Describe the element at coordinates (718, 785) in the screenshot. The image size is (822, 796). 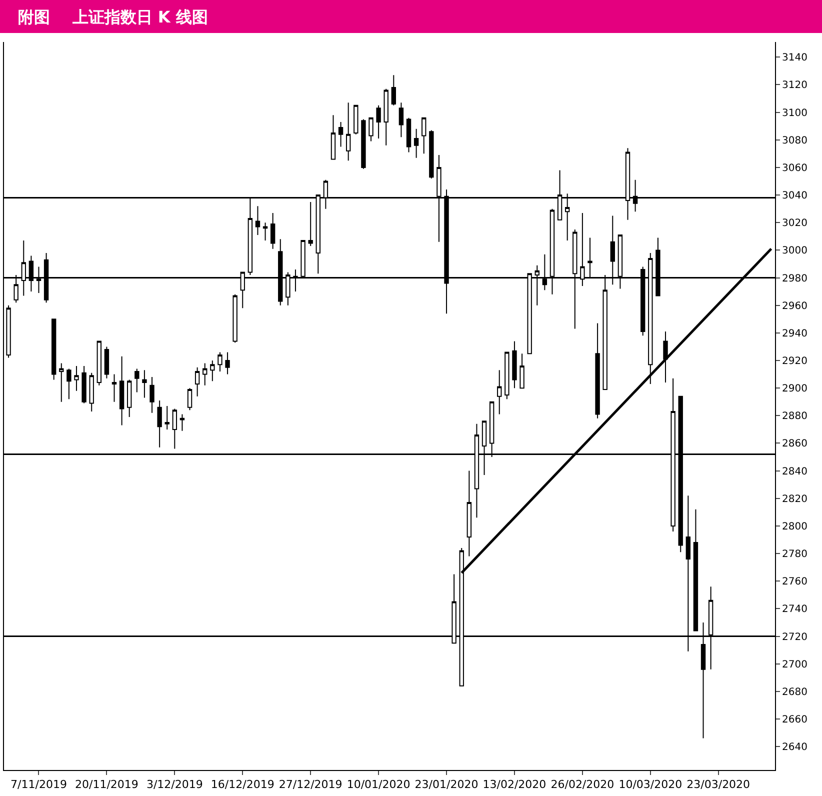
I see `x-tick-label: 23/03/2020` at that location.